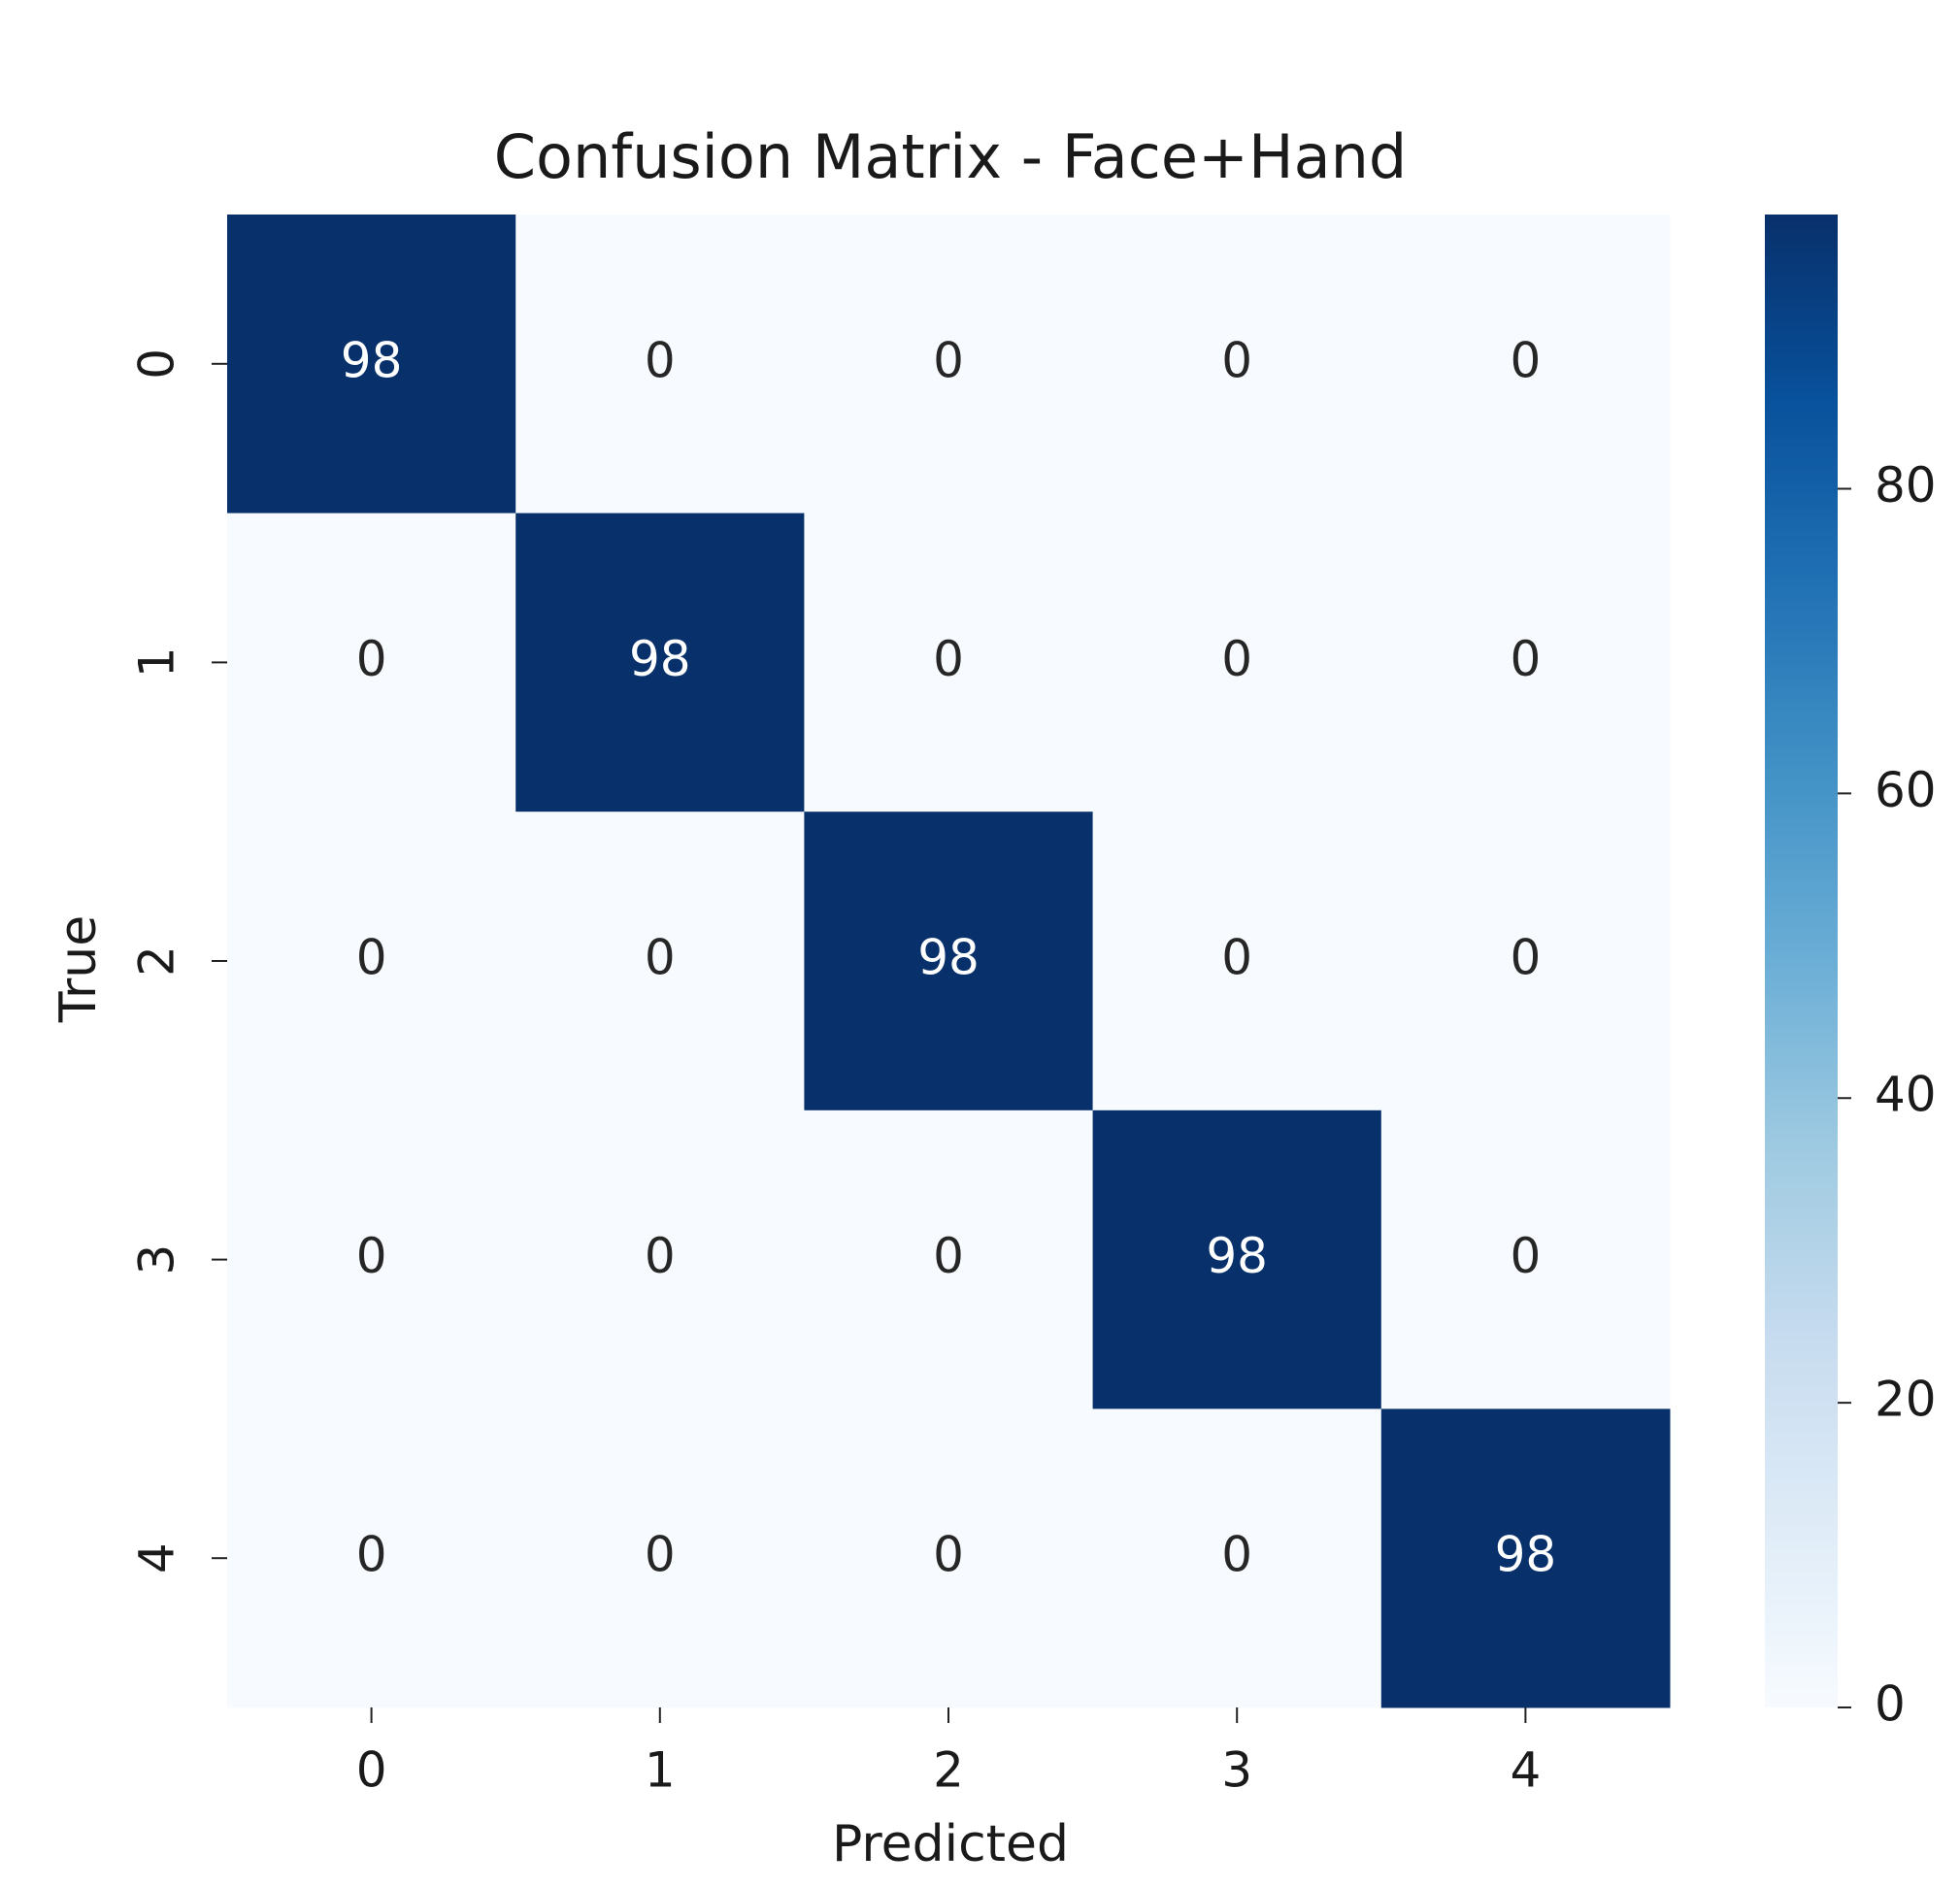  I want to click on colorbar-tick-label: 60, so click(1906, 790).